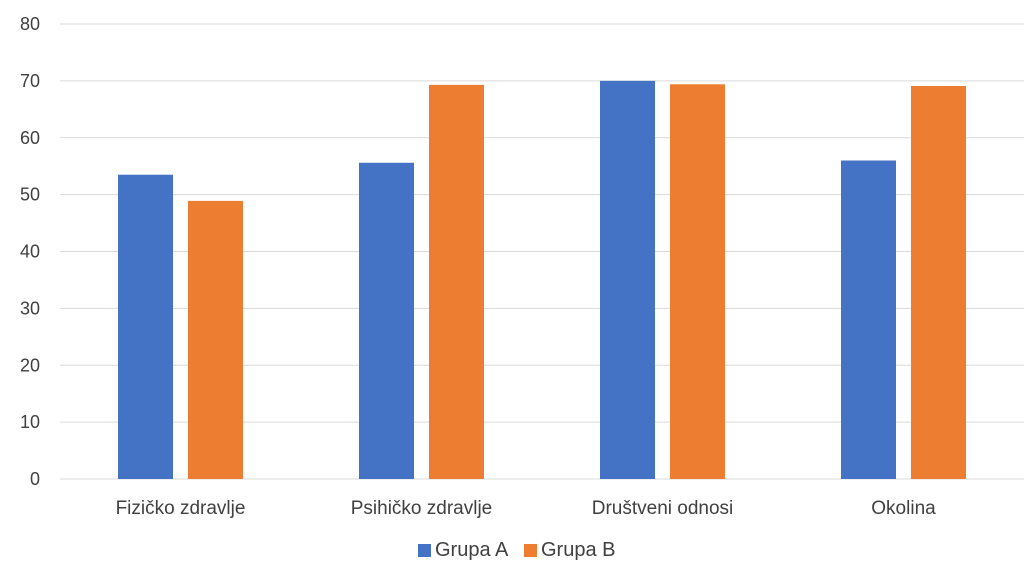 The height and width of the screenshot is (574, 1024). I want to click on y-tick-label: 0, so click(35, 479).